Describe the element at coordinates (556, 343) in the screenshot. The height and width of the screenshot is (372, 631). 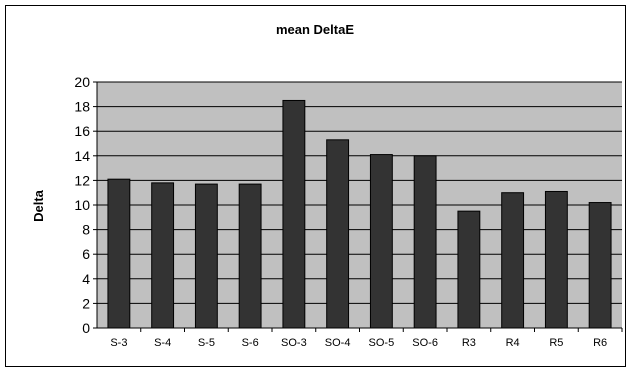
I see `x-tick-label: R5` at that location.